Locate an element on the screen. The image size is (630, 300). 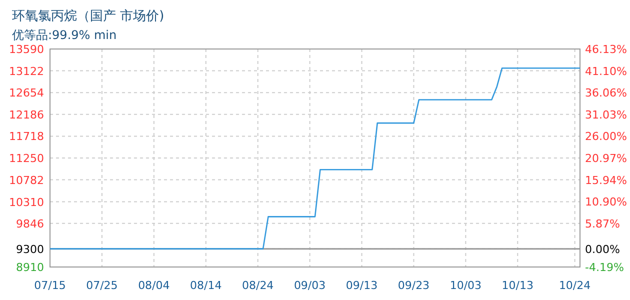
y2-tick-label: -4.19% is located at coordinates (604, 267).